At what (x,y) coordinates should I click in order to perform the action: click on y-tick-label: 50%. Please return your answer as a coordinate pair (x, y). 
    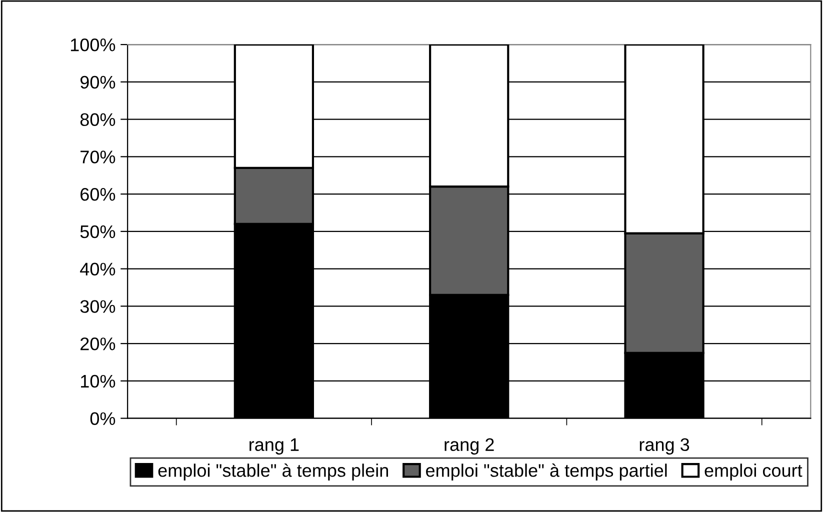
    Looking at the image, I should click on (98, 231).